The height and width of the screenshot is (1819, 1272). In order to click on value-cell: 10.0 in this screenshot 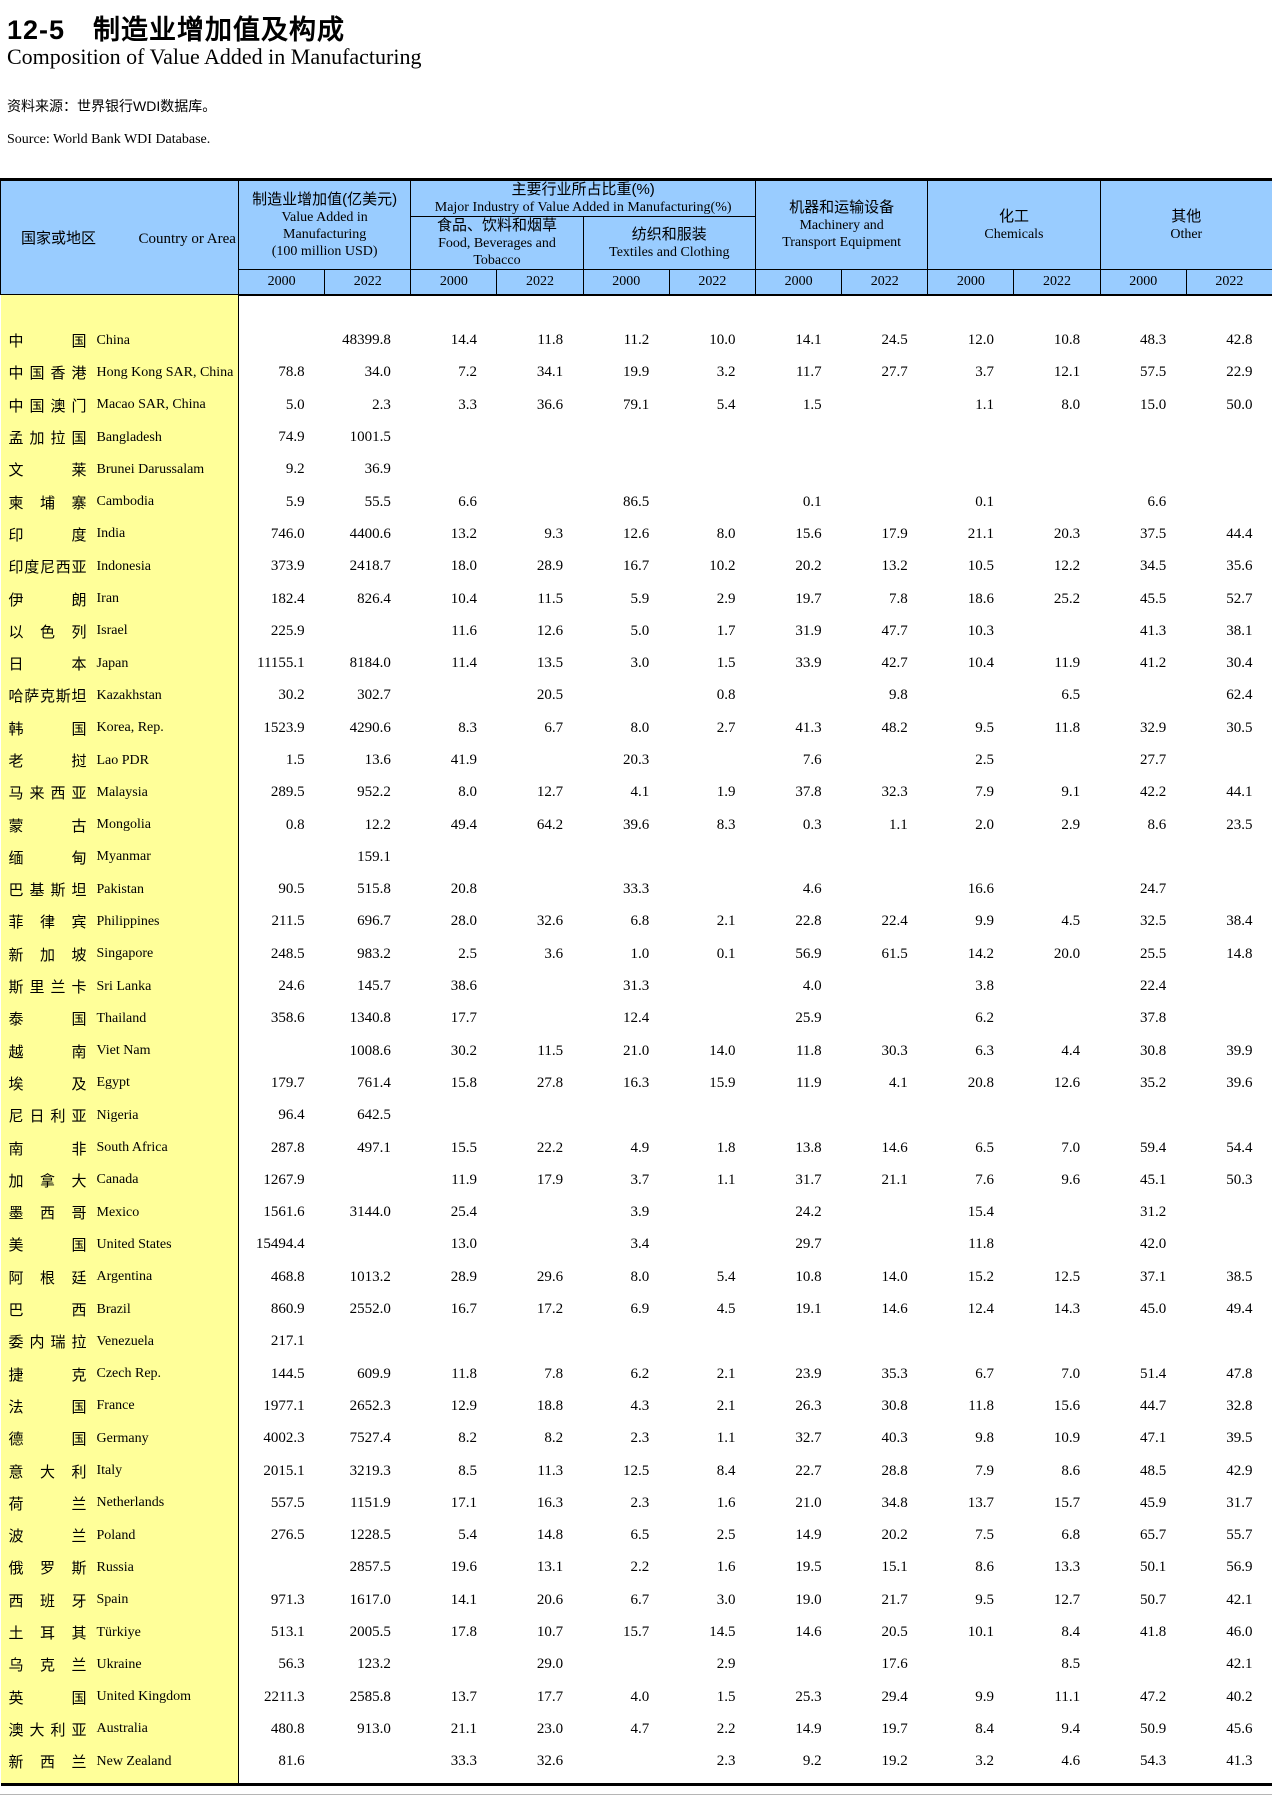, I will do `click(722, 340)`.